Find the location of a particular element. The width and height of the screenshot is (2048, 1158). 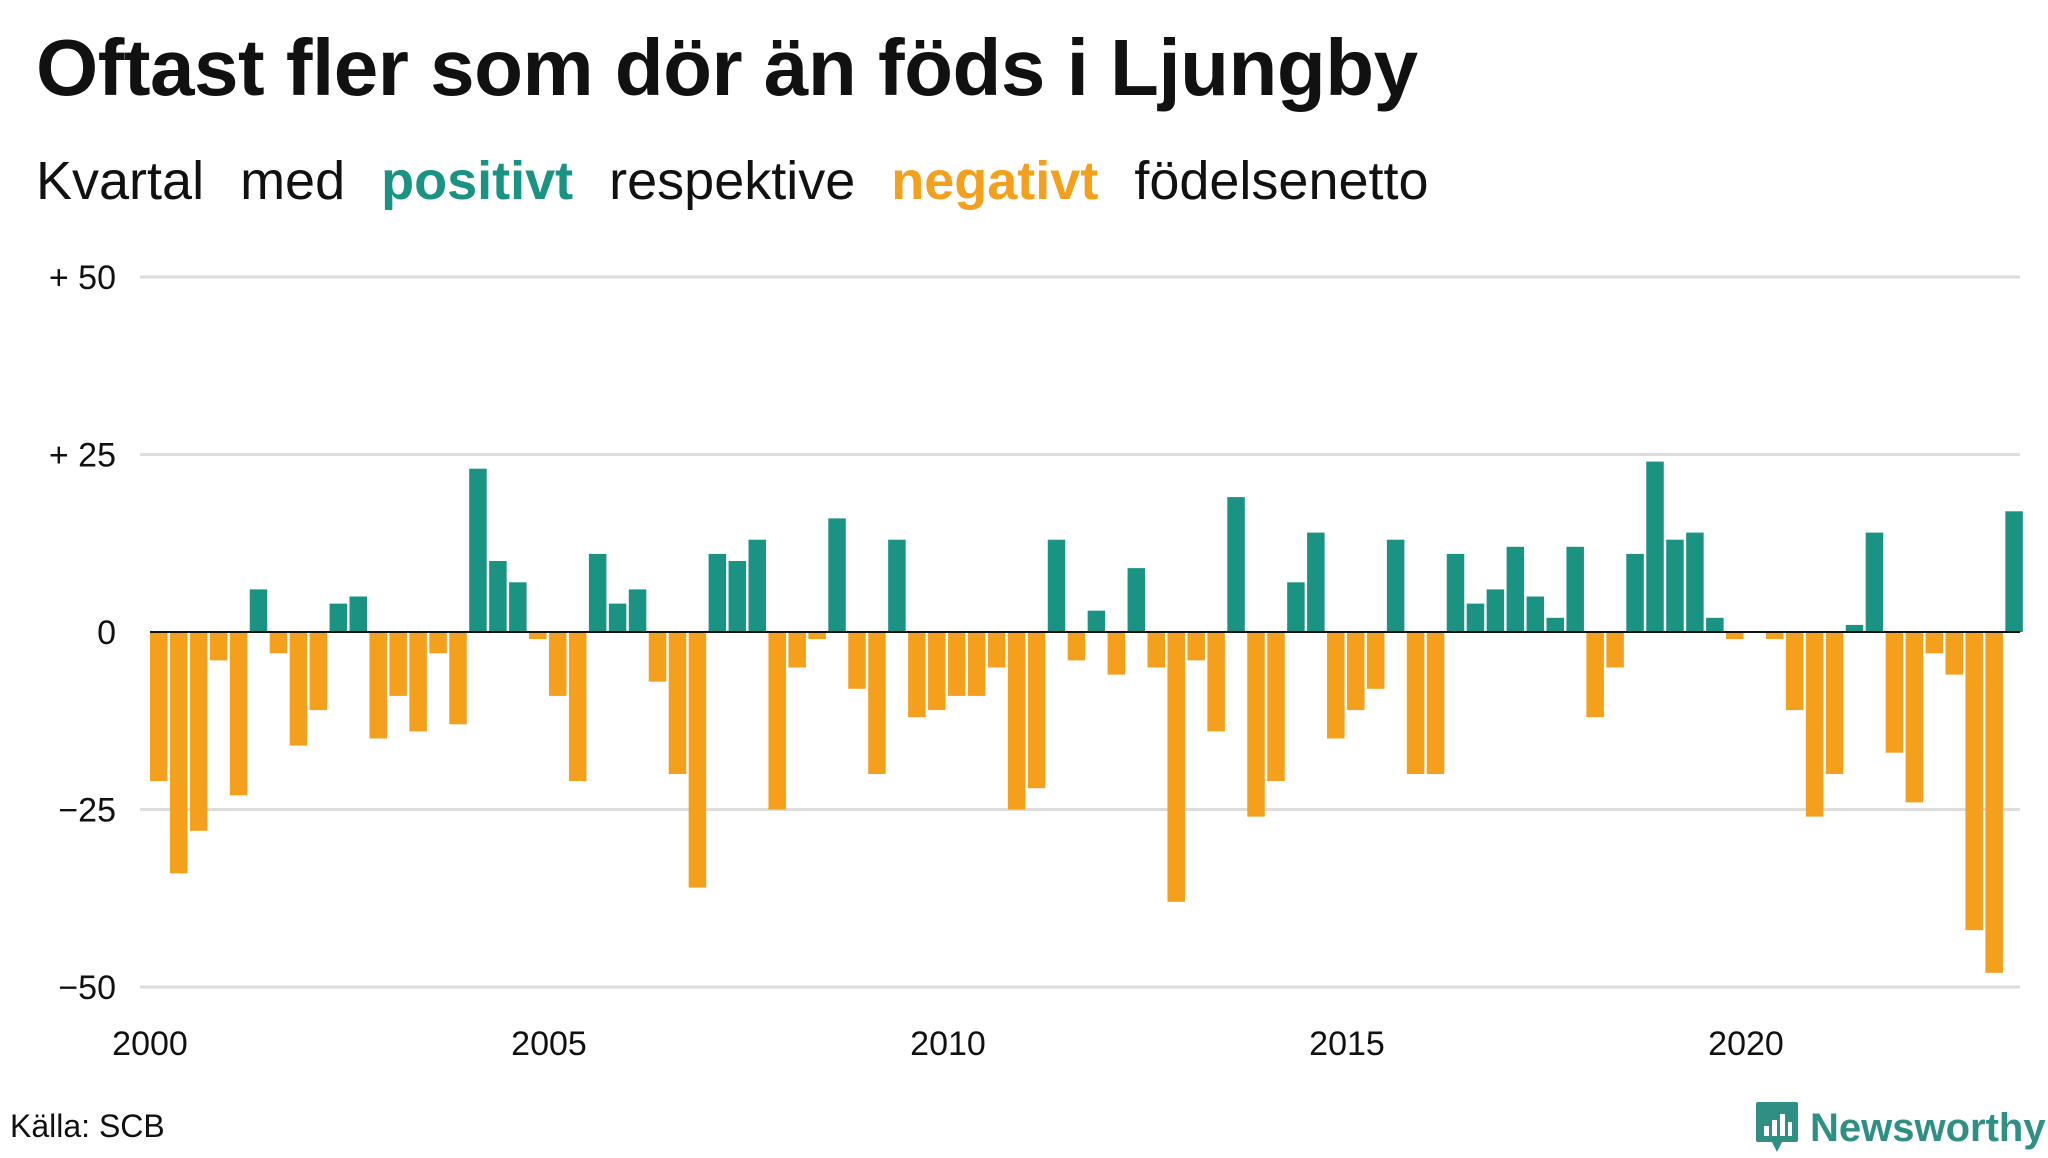

newsworthy-logo-icon is located at coordinates (1777, 1127).